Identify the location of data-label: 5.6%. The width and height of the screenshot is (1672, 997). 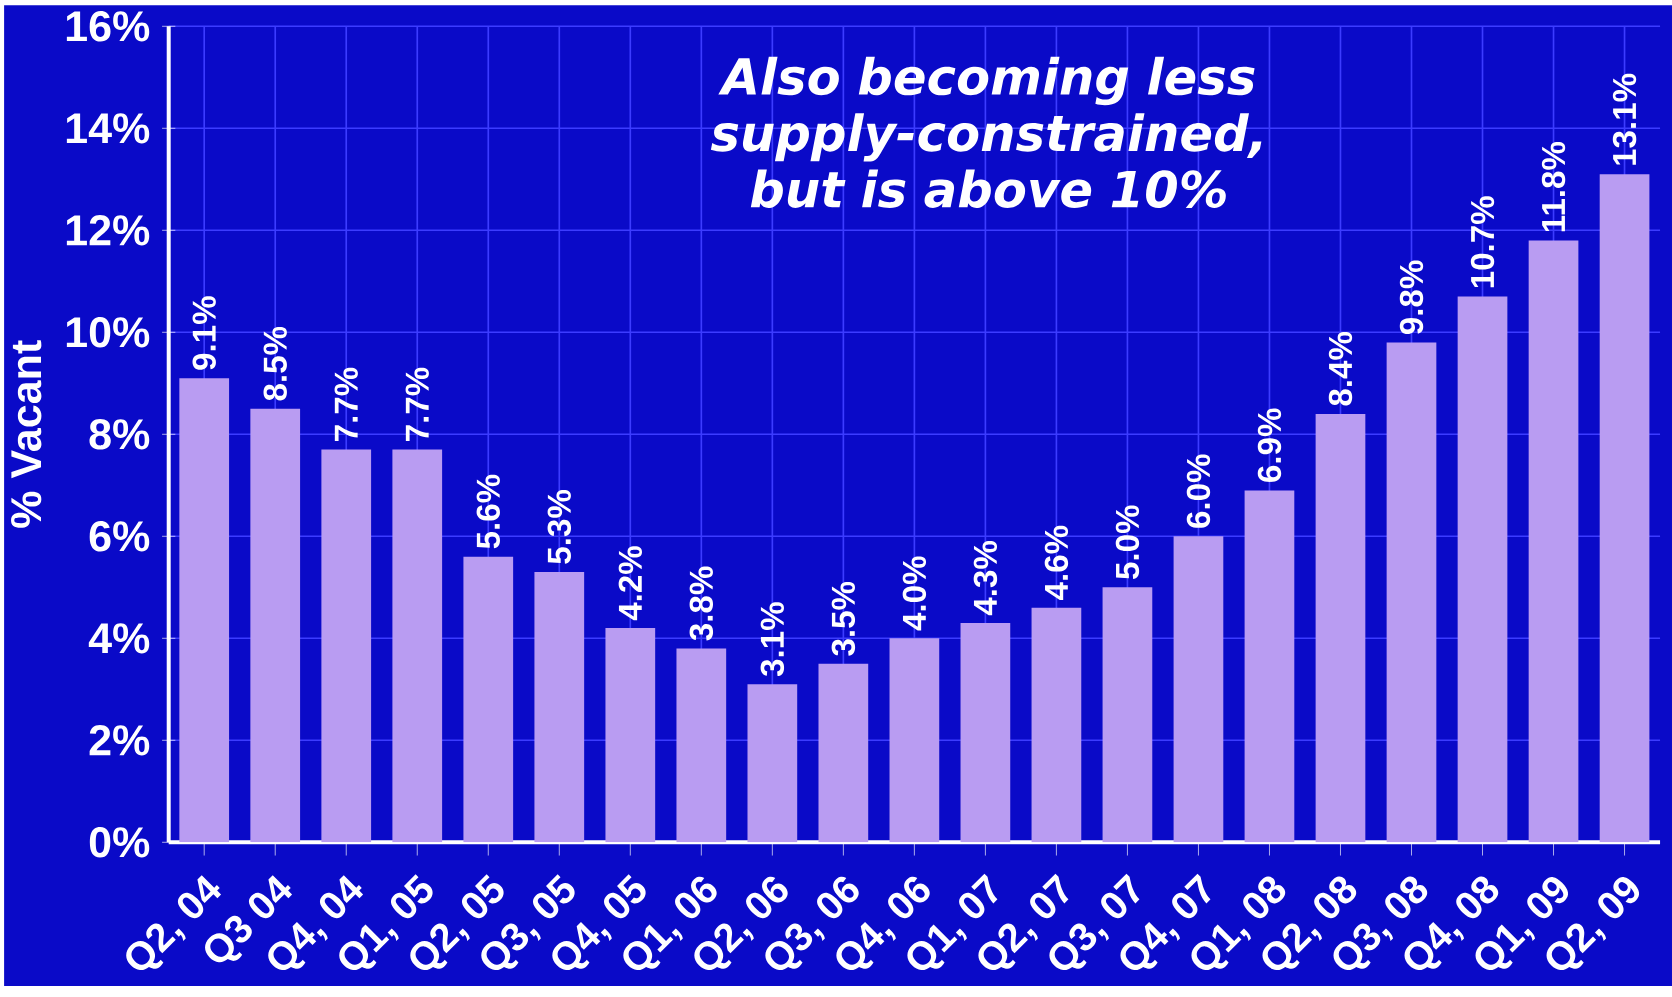
(488, 511).